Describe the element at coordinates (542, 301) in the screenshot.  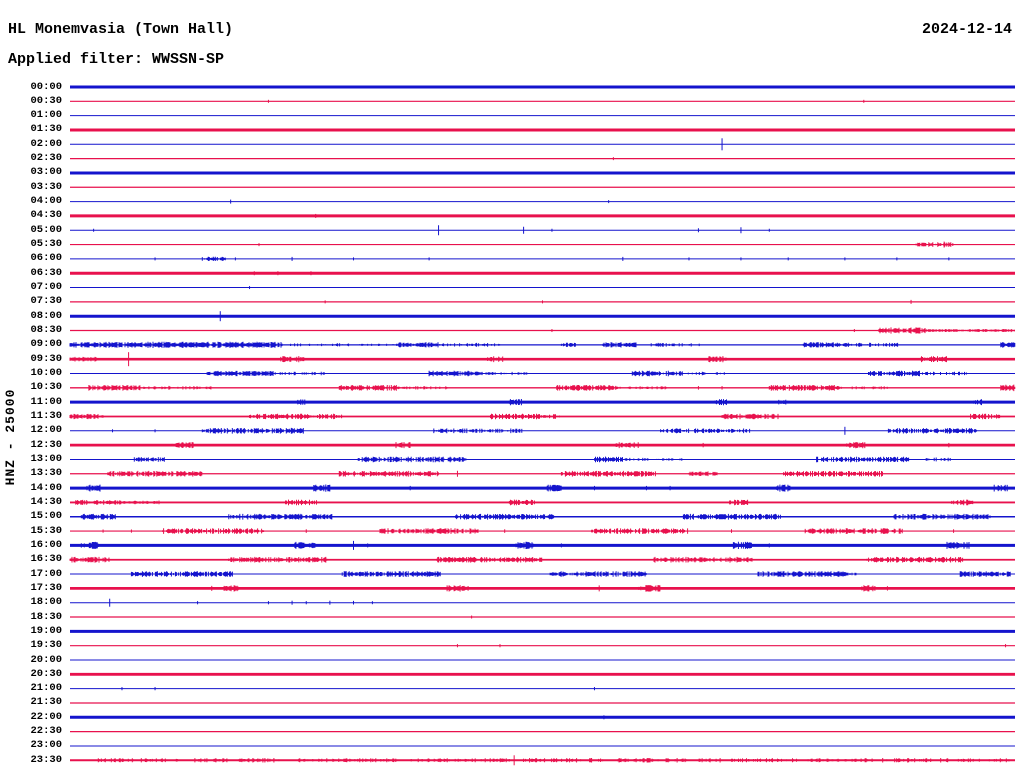
I see `trace-row-07:30` at that location.